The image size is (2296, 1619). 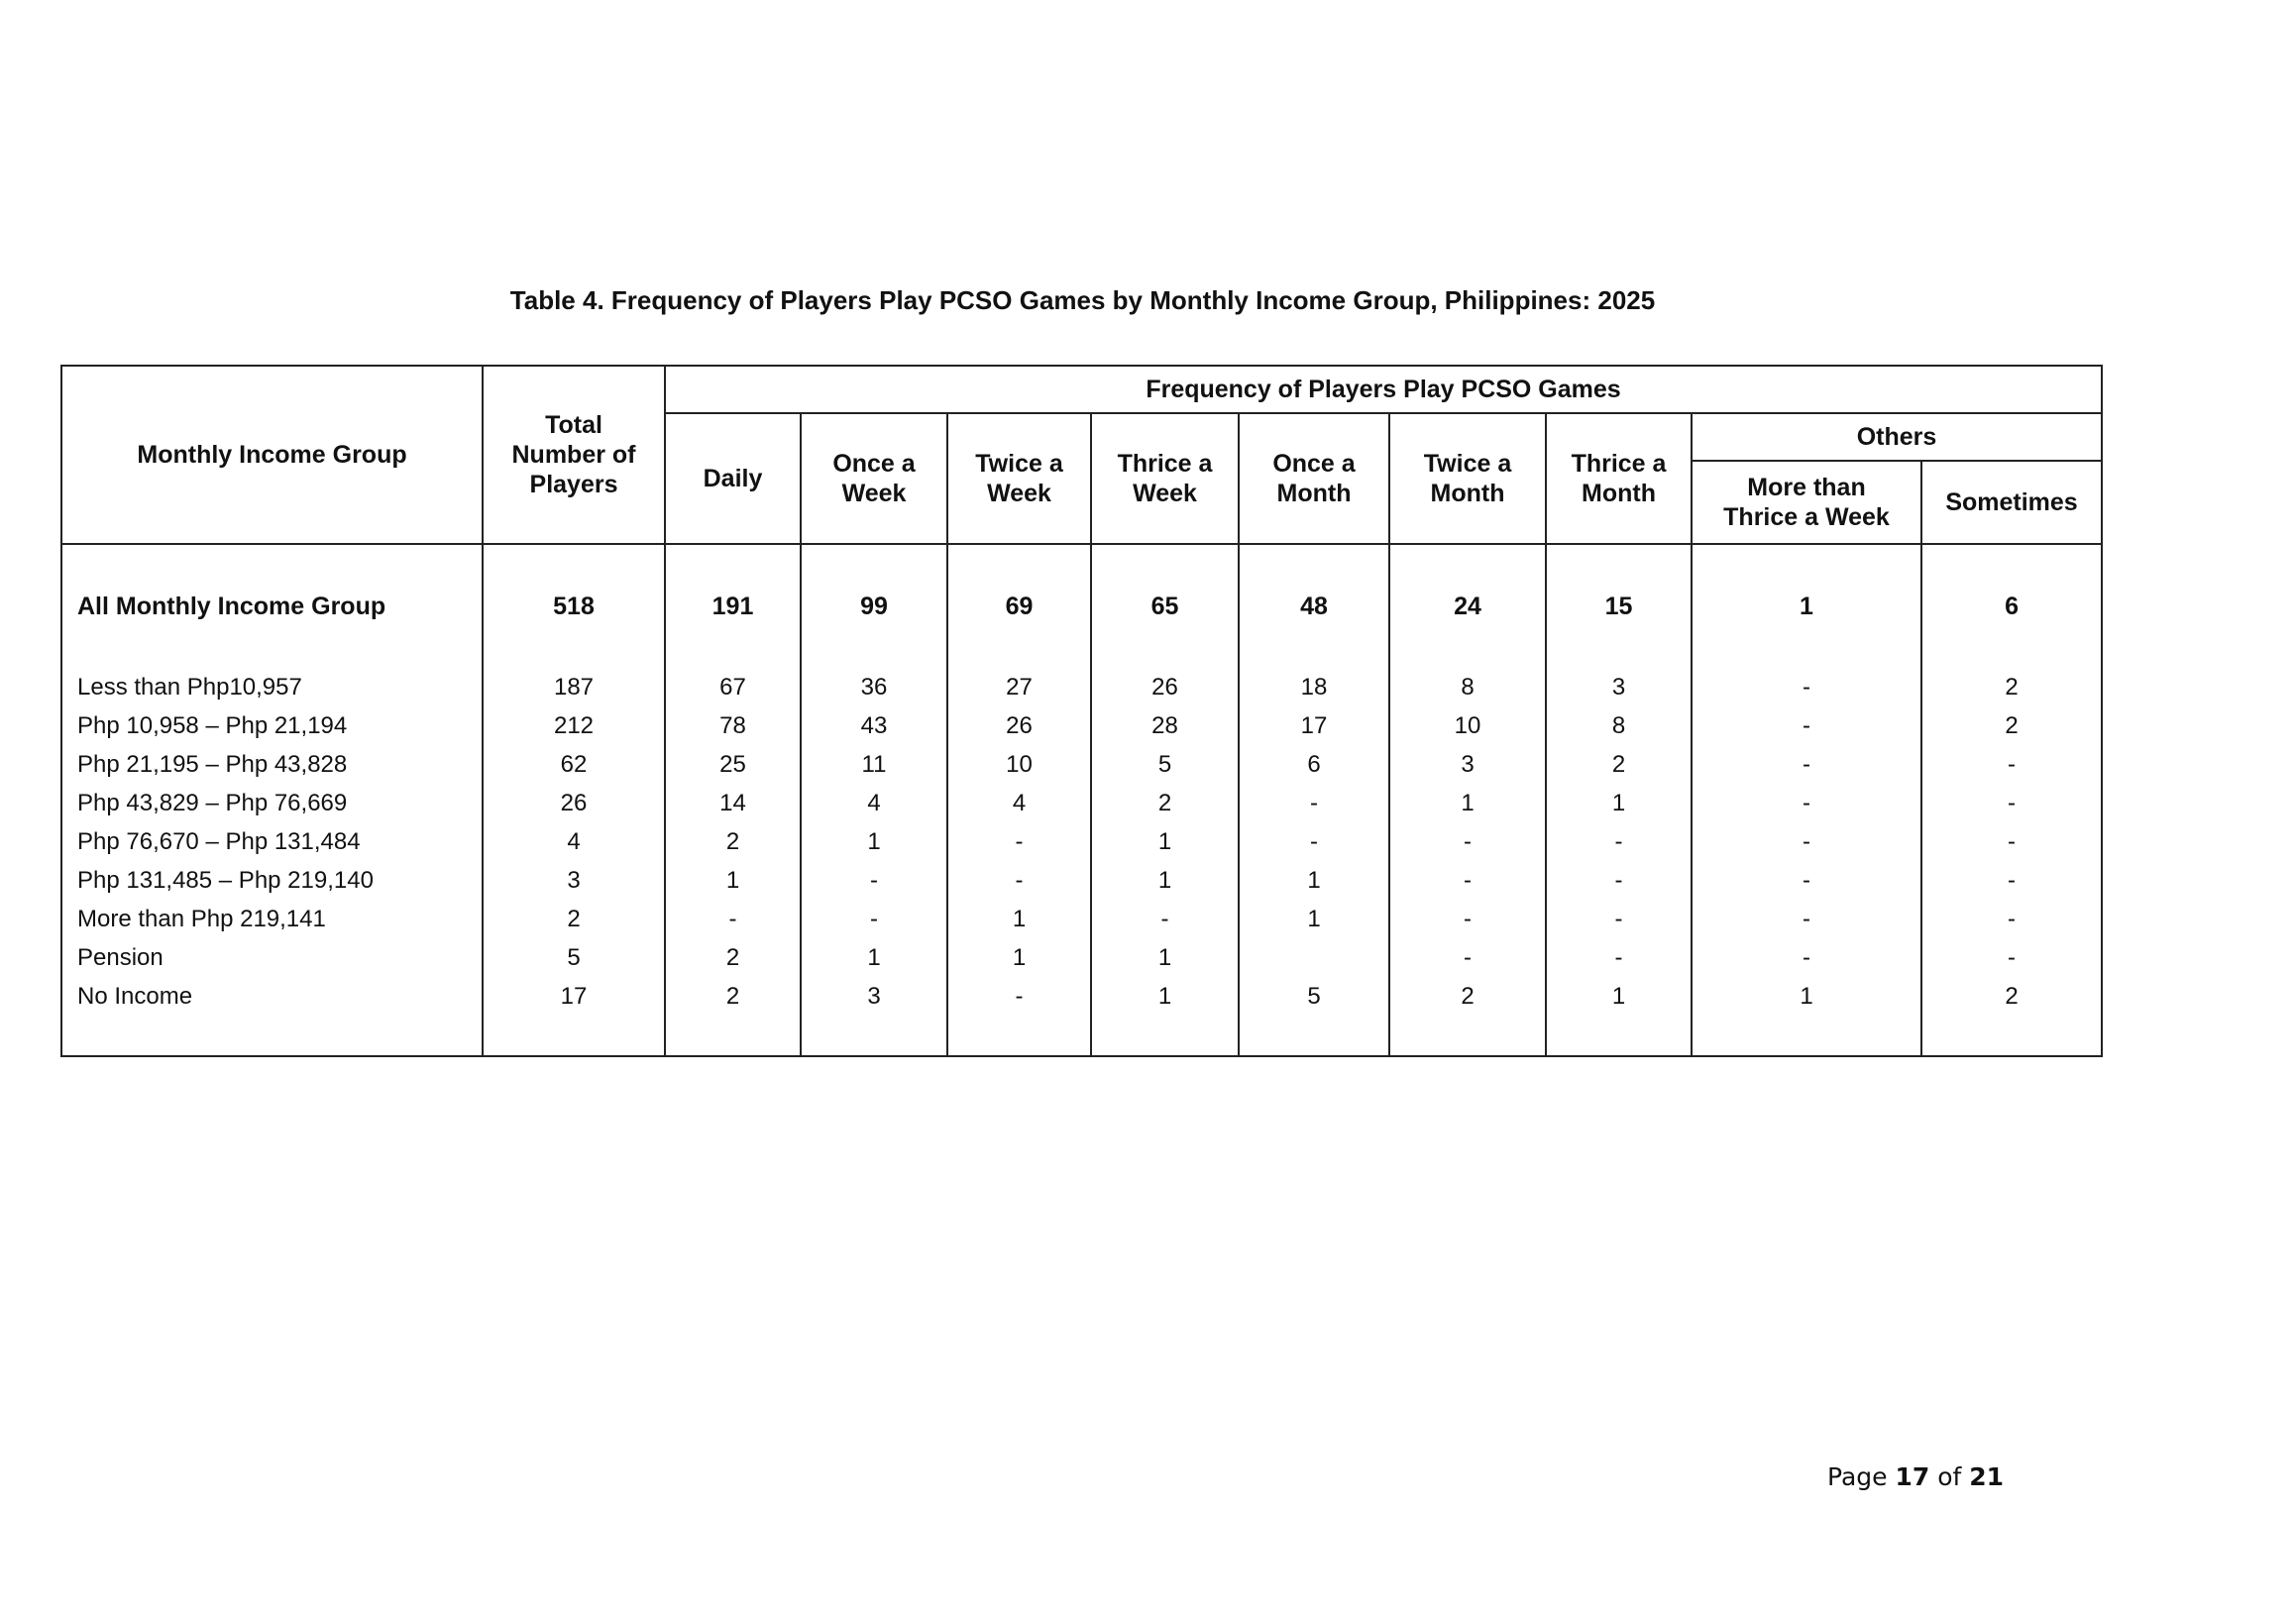 What do you see at coordinates (1806, 502) in the screenshot?
I see `header-more-than-thrice: More than Thrice a Week` at bounding box center [1806, 502].